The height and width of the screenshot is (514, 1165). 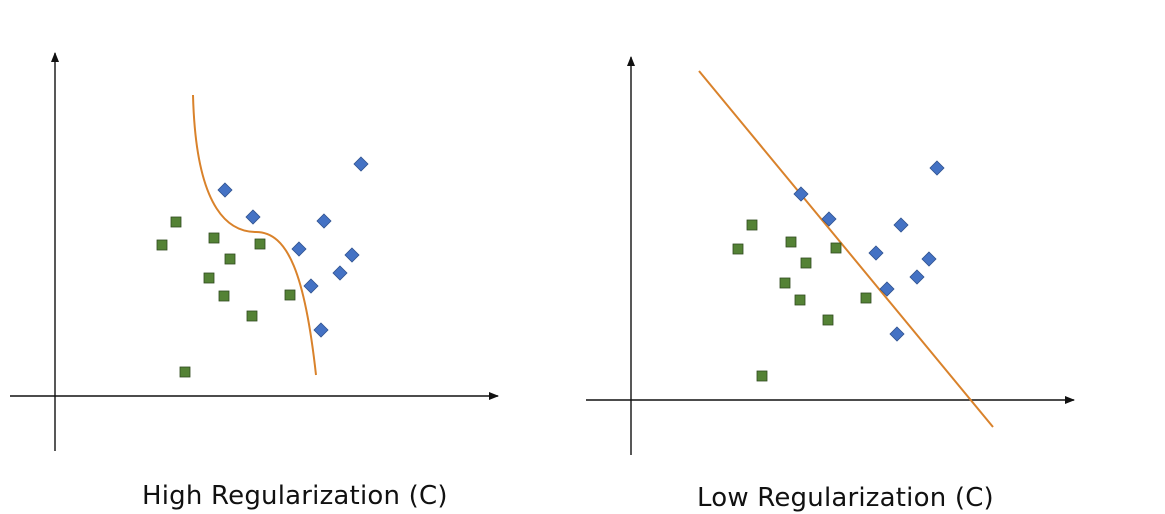 I want to click on panel-caption-low-regularization: Low Regularization (C), so click(x=845, y=498).